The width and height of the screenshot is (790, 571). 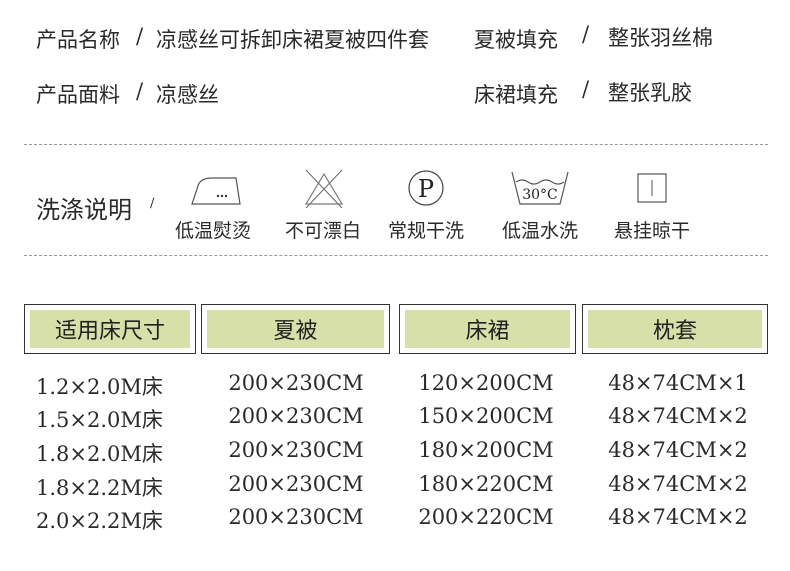 I want to click on care-label-iron: 低温熨烫, so click(x=212, y=231).